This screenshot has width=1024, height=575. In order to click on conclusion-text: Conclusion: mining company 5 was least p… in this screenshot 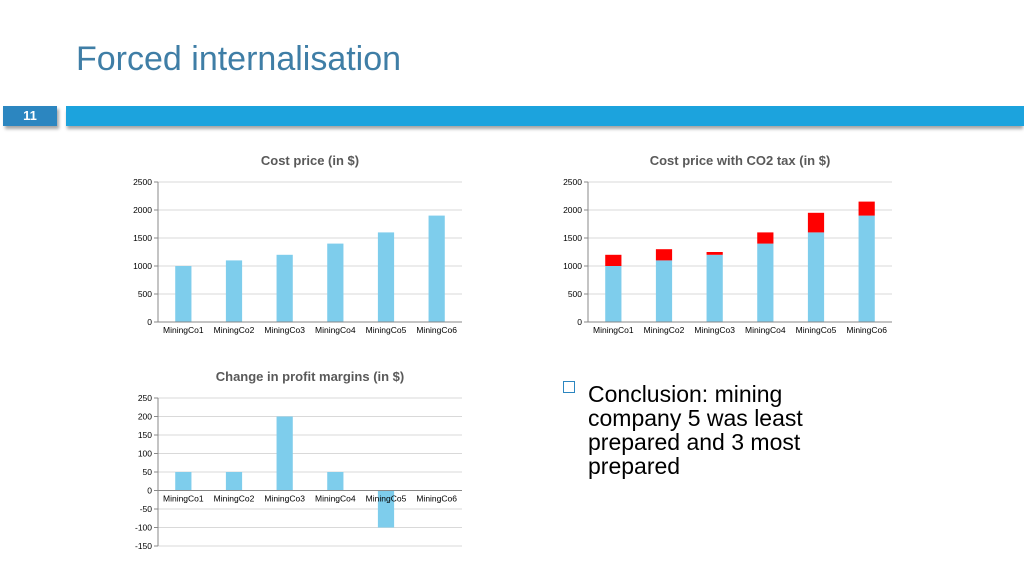, I will do `click(695, 430)`.